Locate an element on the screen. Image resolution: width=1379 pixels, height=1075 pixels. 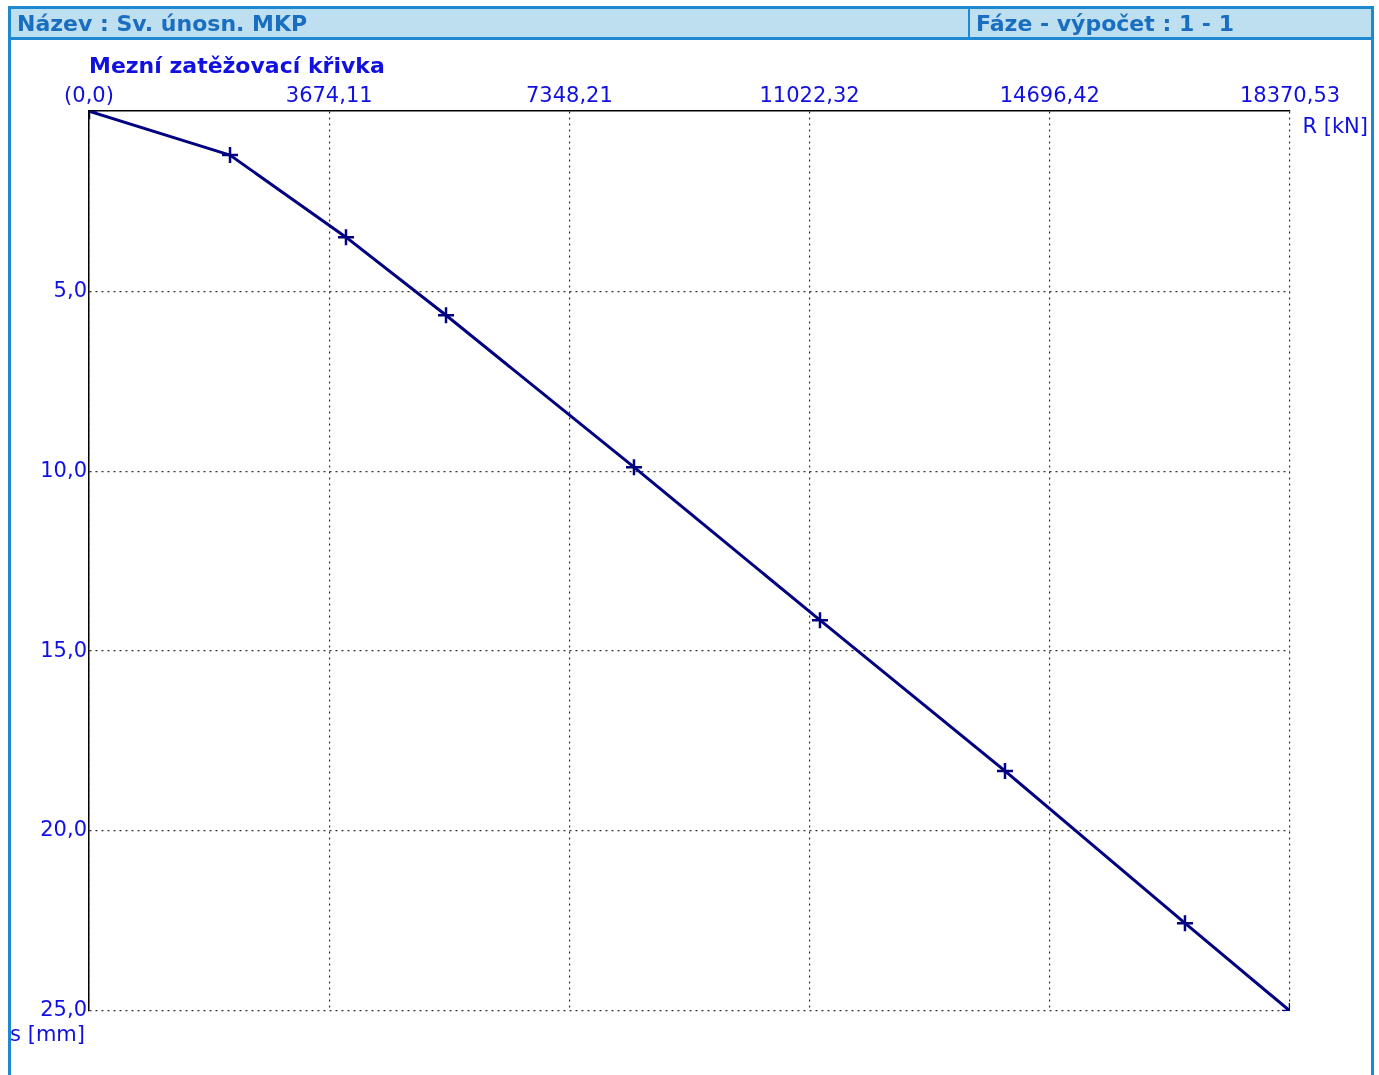
x-tick-label: 11022,32 is located at coordinates (809, 95).